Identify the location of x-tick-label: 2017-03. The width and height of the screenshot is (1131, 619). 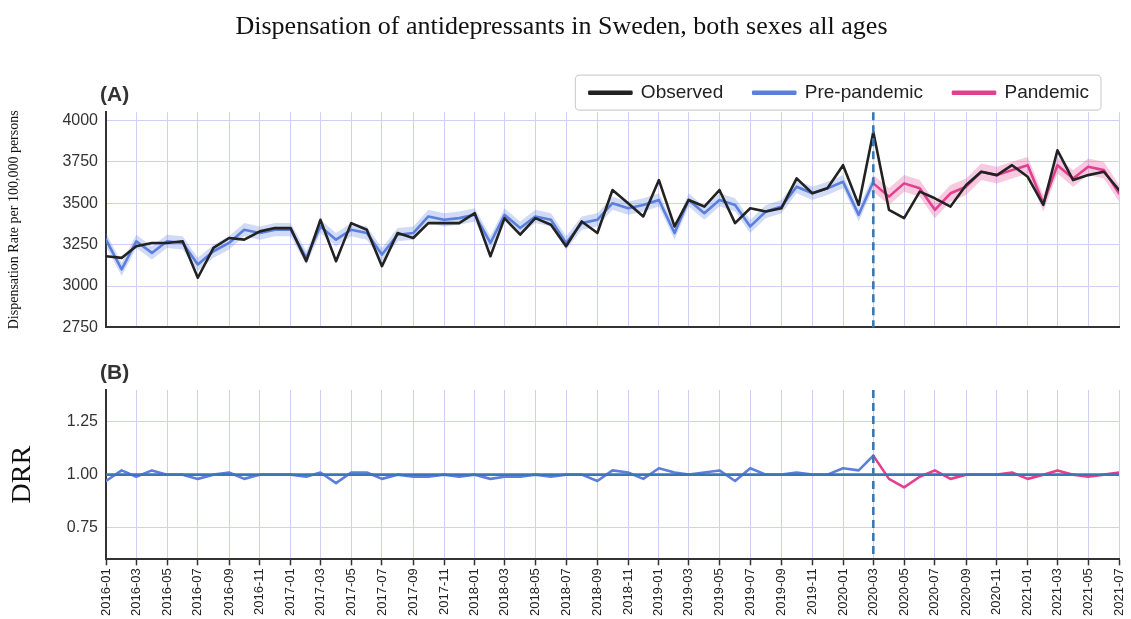
(319, 592).